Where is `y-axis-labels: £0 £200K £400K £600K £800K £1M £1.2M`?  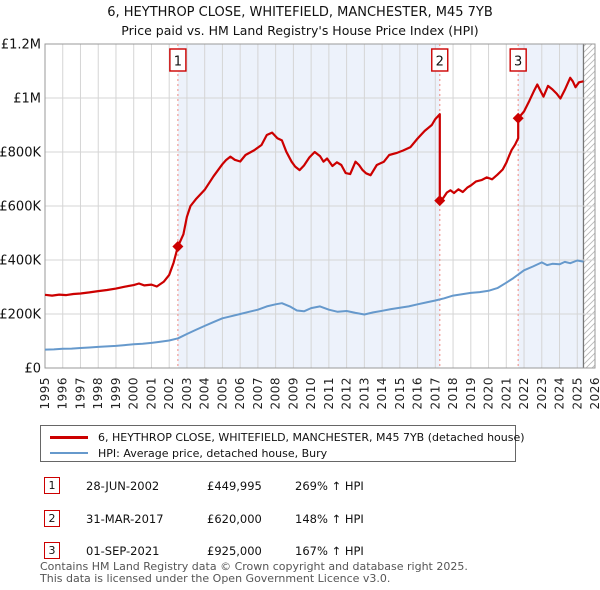
y-axis-labels: £0 £200K £400K £600K £800K £1M £1.2M is located at coordinates (20, 207).